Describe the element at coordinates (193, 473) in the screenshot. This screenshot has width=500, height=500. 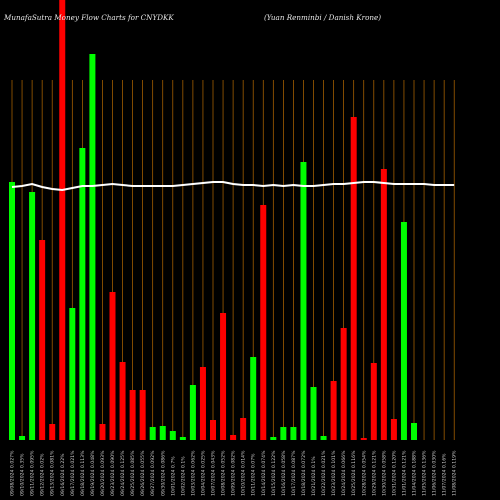
I see `x-tick-label: 10/03/2024 0.062%` at that location.